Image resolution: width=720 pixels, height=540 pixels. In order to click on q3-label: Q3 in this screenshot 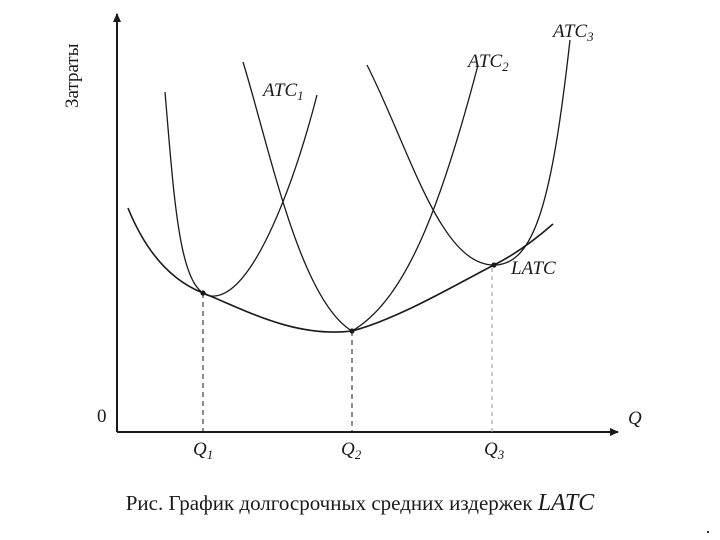, I will do `click(494, 450)`.